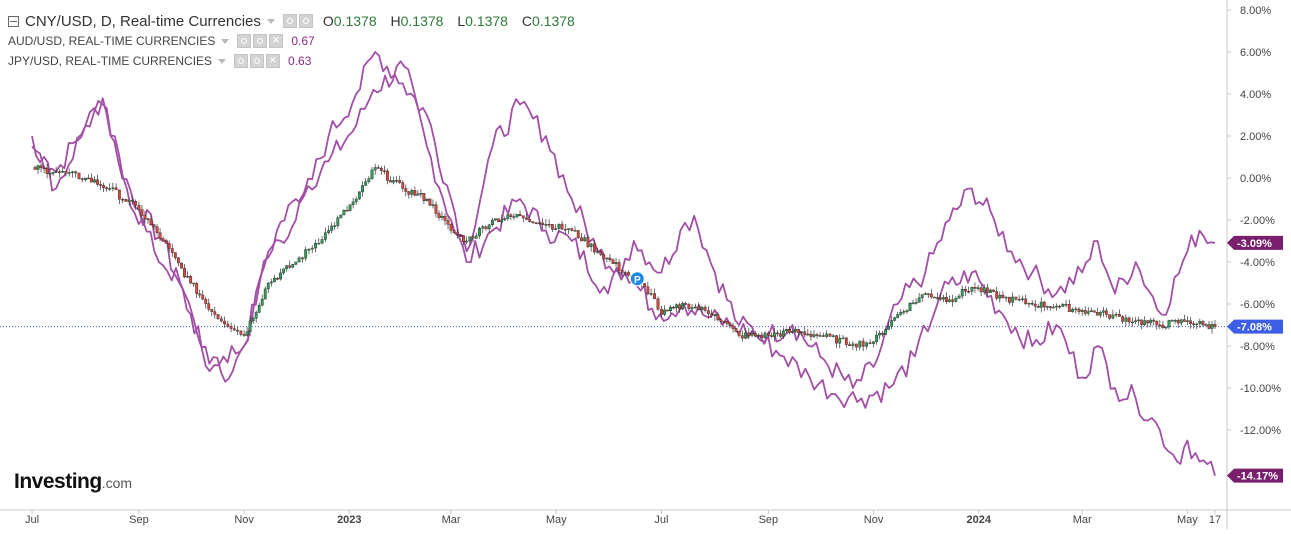 This screenshot has height=534, width=1291. I want to click on legend-compare-symbol: AUD/USD, REAL-TIME CURRENCIES, so click(112, 41).